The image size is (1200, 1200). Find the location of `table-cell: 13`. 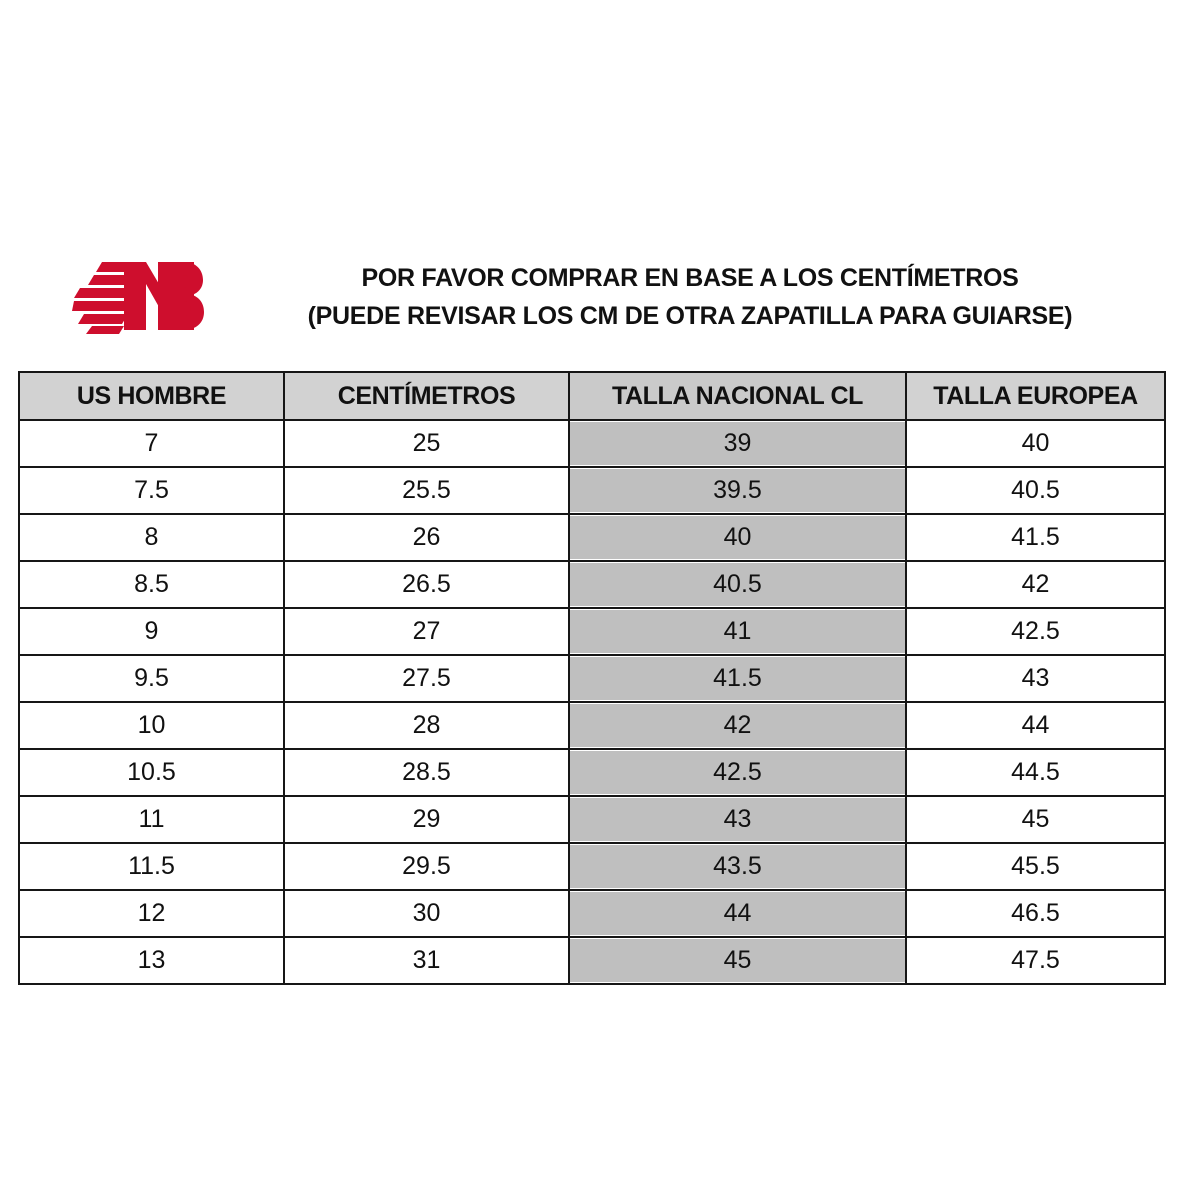

table-cell: 13 is located at coordinates (151, 960).